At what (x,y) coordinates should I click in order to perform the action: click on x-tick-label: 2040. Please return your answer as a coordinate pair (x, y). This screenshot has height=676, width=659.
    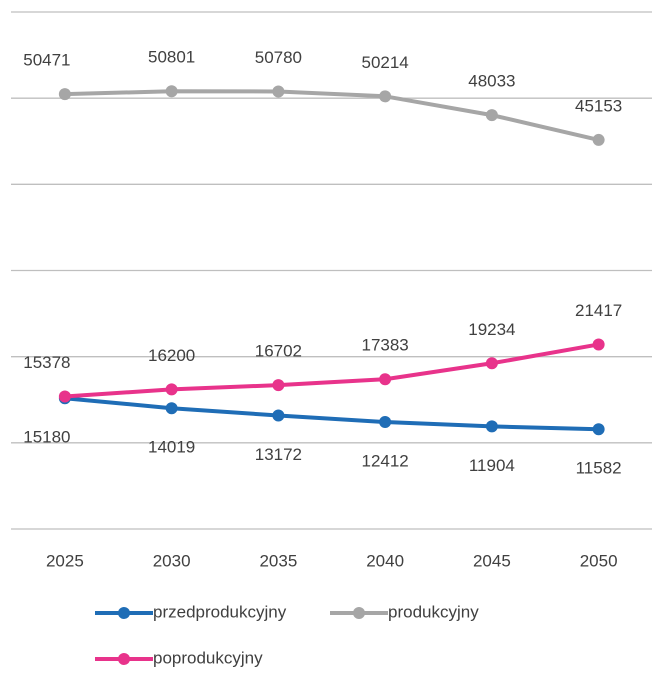
    Looking at the image, I should click on (385, 560).